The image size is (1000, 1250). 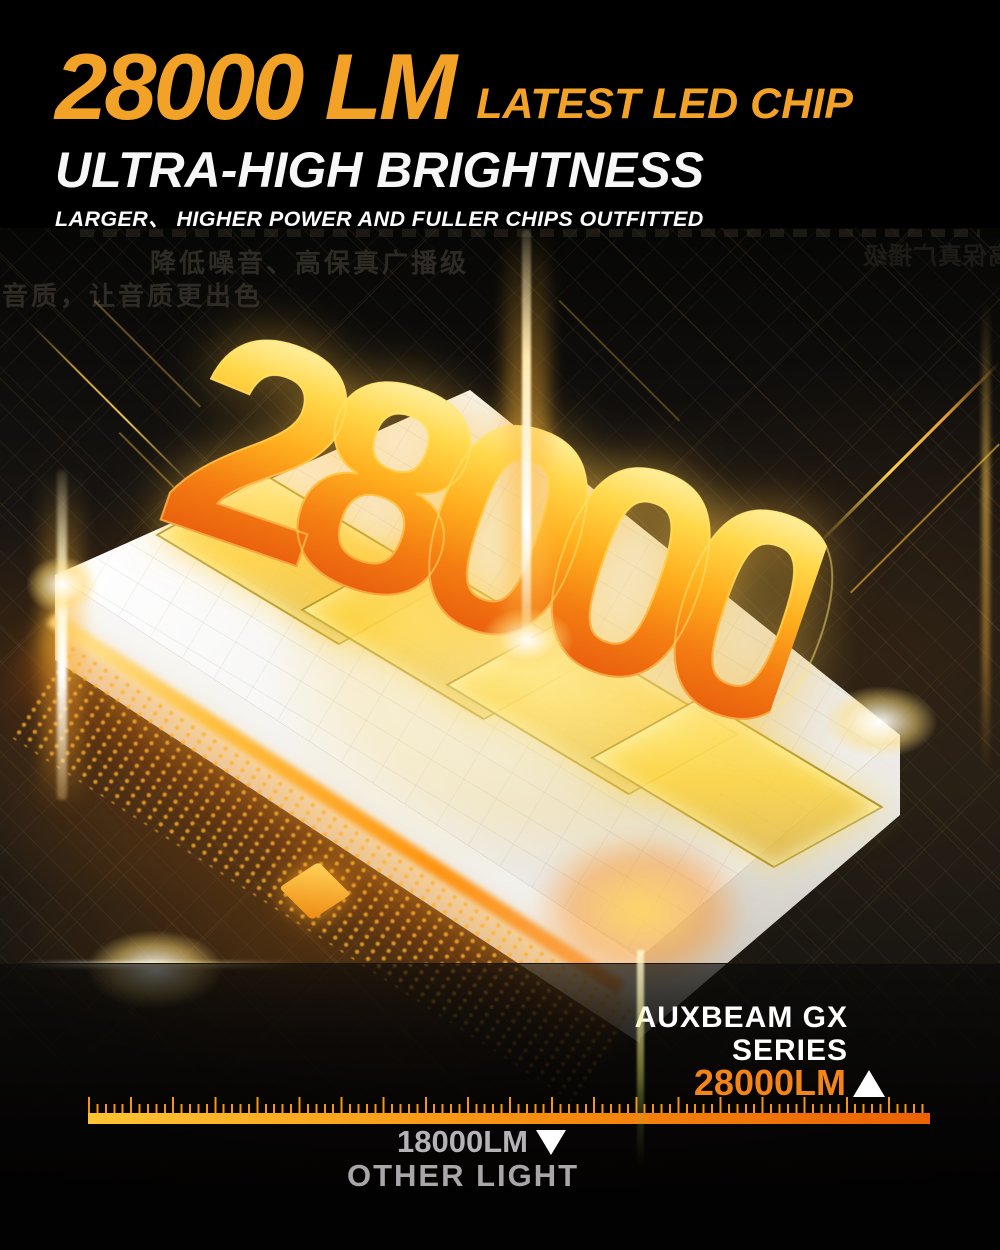 What do you see at coordinates (462, 1141) in the screenshot?
I see `competitor-lumen-value: 18000LM` at bounding box center [462, 1141].